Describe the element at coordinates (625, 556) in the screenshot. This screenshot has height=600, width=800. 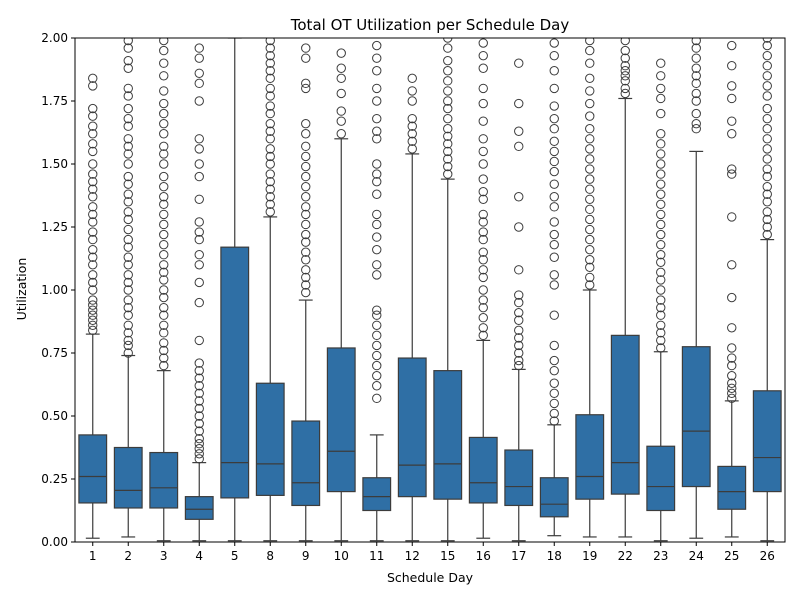
I see `x-tick-label: 22` at that location.